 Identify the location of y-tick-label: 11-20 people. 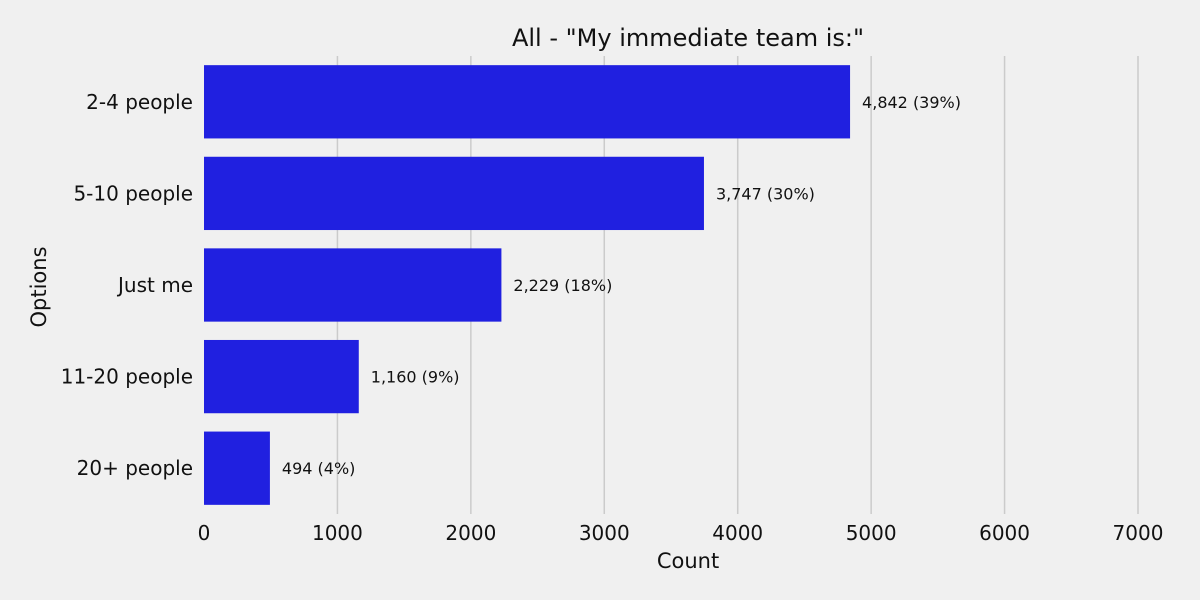
(127, 377).